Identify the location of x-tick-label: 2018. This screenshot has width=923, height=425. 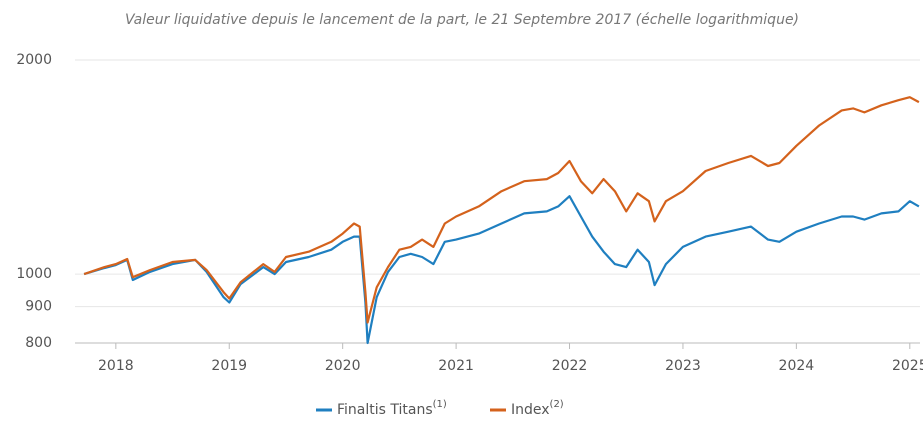
(116, 366).